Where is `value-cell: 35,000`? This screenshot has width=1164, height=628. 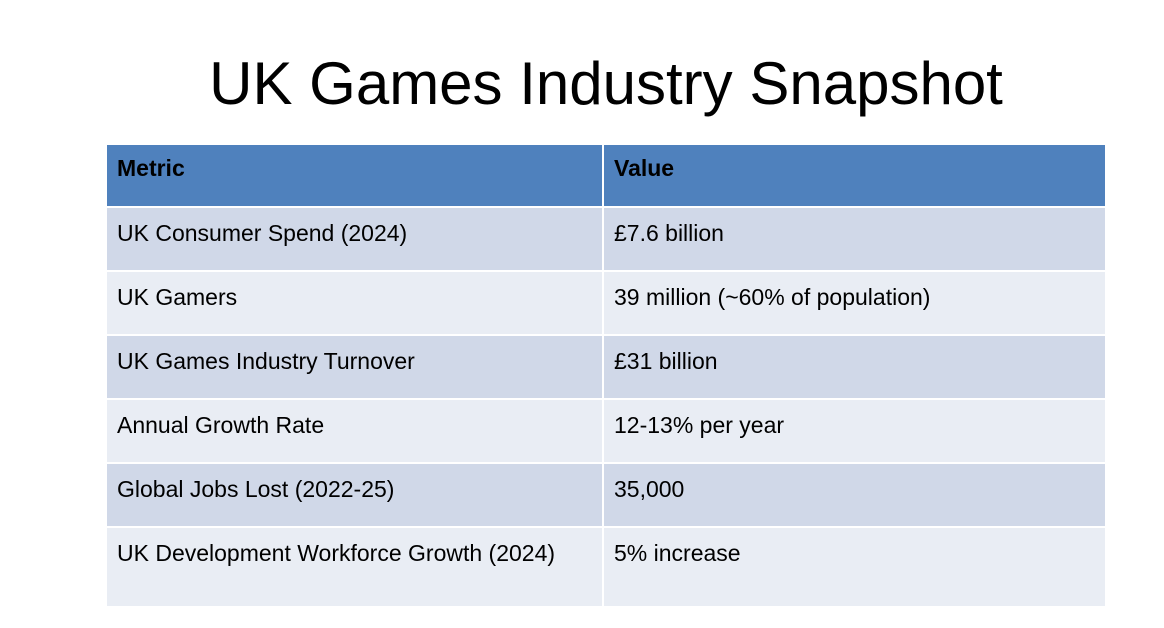 value-cell: 35,000 is located at coordinates (854, 496).